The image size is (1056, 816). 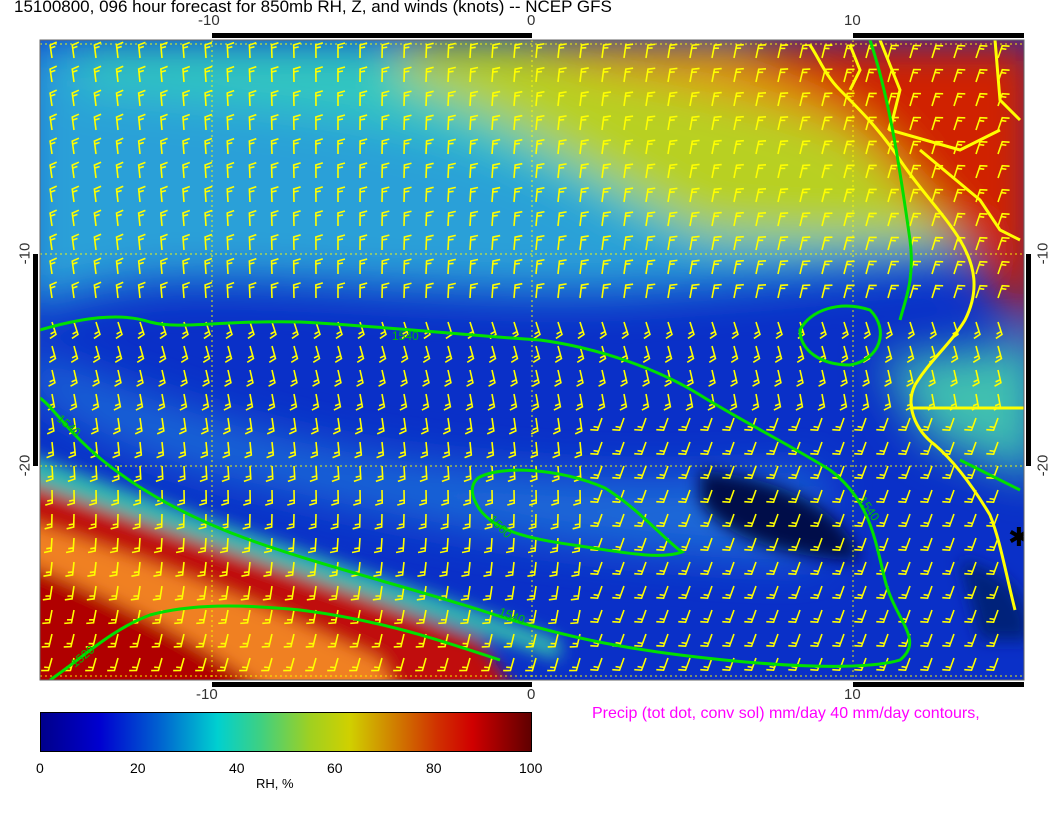 I want to click on x-tick-top: 0, so click(x=531, y=20).